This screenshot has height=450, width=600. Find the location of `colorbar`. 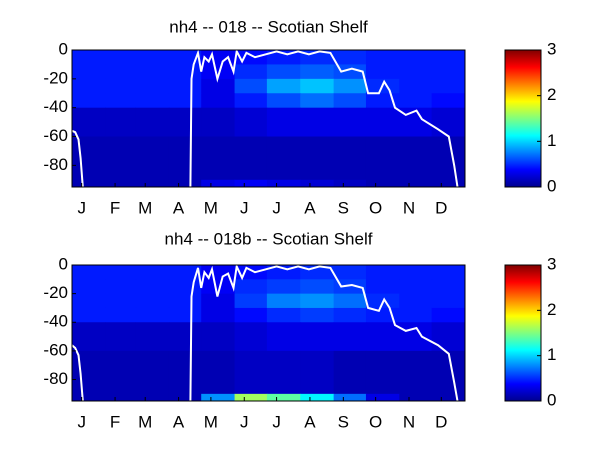

colorbar is located at coordinates (523, 333).